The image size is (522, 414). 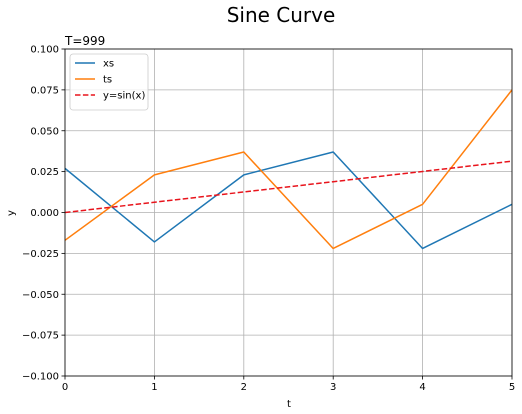 I want to click on x-tick-label: 1, so click(x=154, y=387).